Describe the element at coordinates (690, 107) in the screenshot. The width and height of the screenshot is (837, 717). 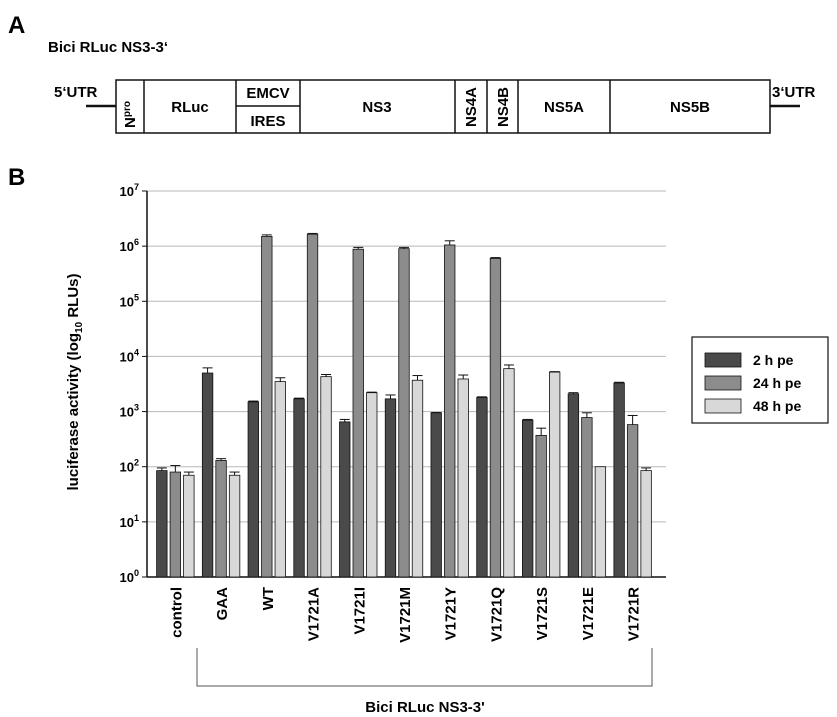
I see `segment-ns5b: NS5B` at that location.